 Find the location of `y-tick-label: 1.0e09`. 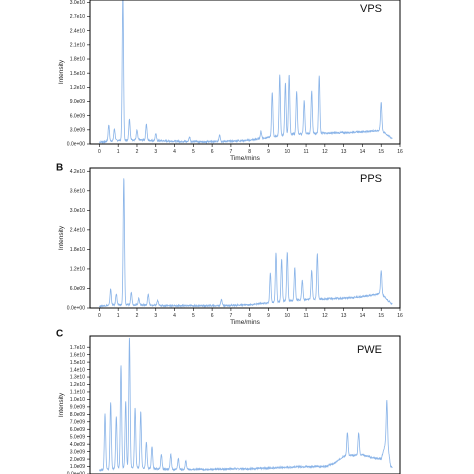

y-tick-label: 1.0e09 is located at coordinates (78, 467).